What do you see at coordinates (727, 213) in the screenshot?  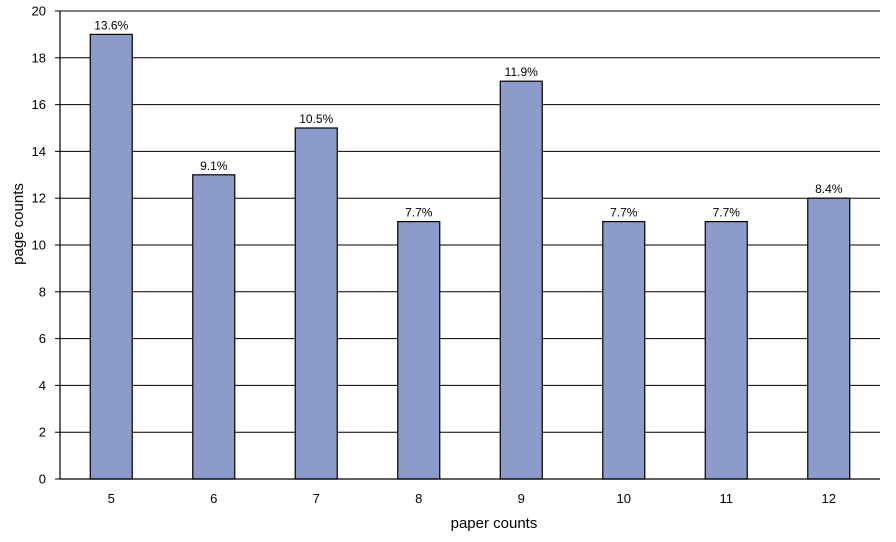 I see `data-label-11: 7.7%` at bounding box center [727, 213].